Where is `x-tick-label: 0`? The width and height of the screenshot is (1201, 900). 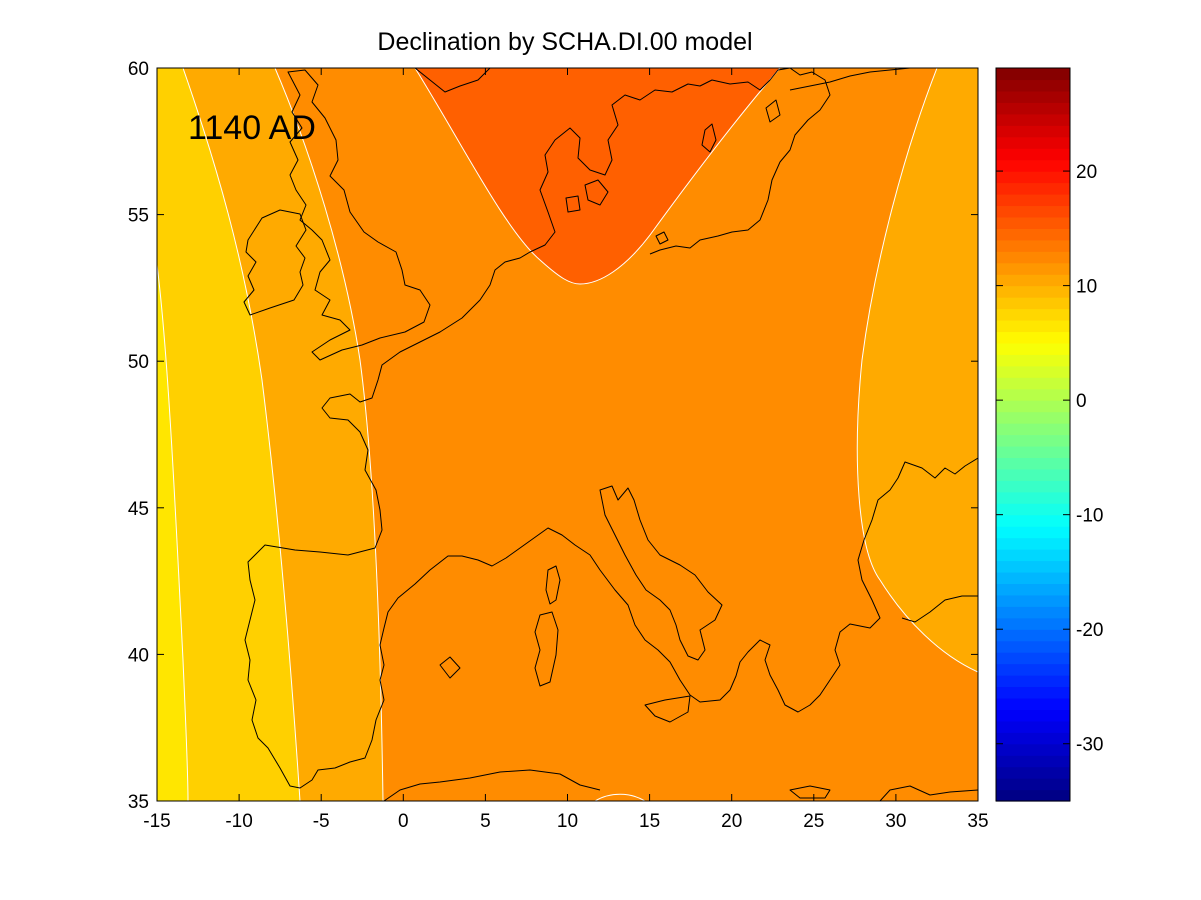
x-tick-label: 0 is located at coordinates (403, 821).